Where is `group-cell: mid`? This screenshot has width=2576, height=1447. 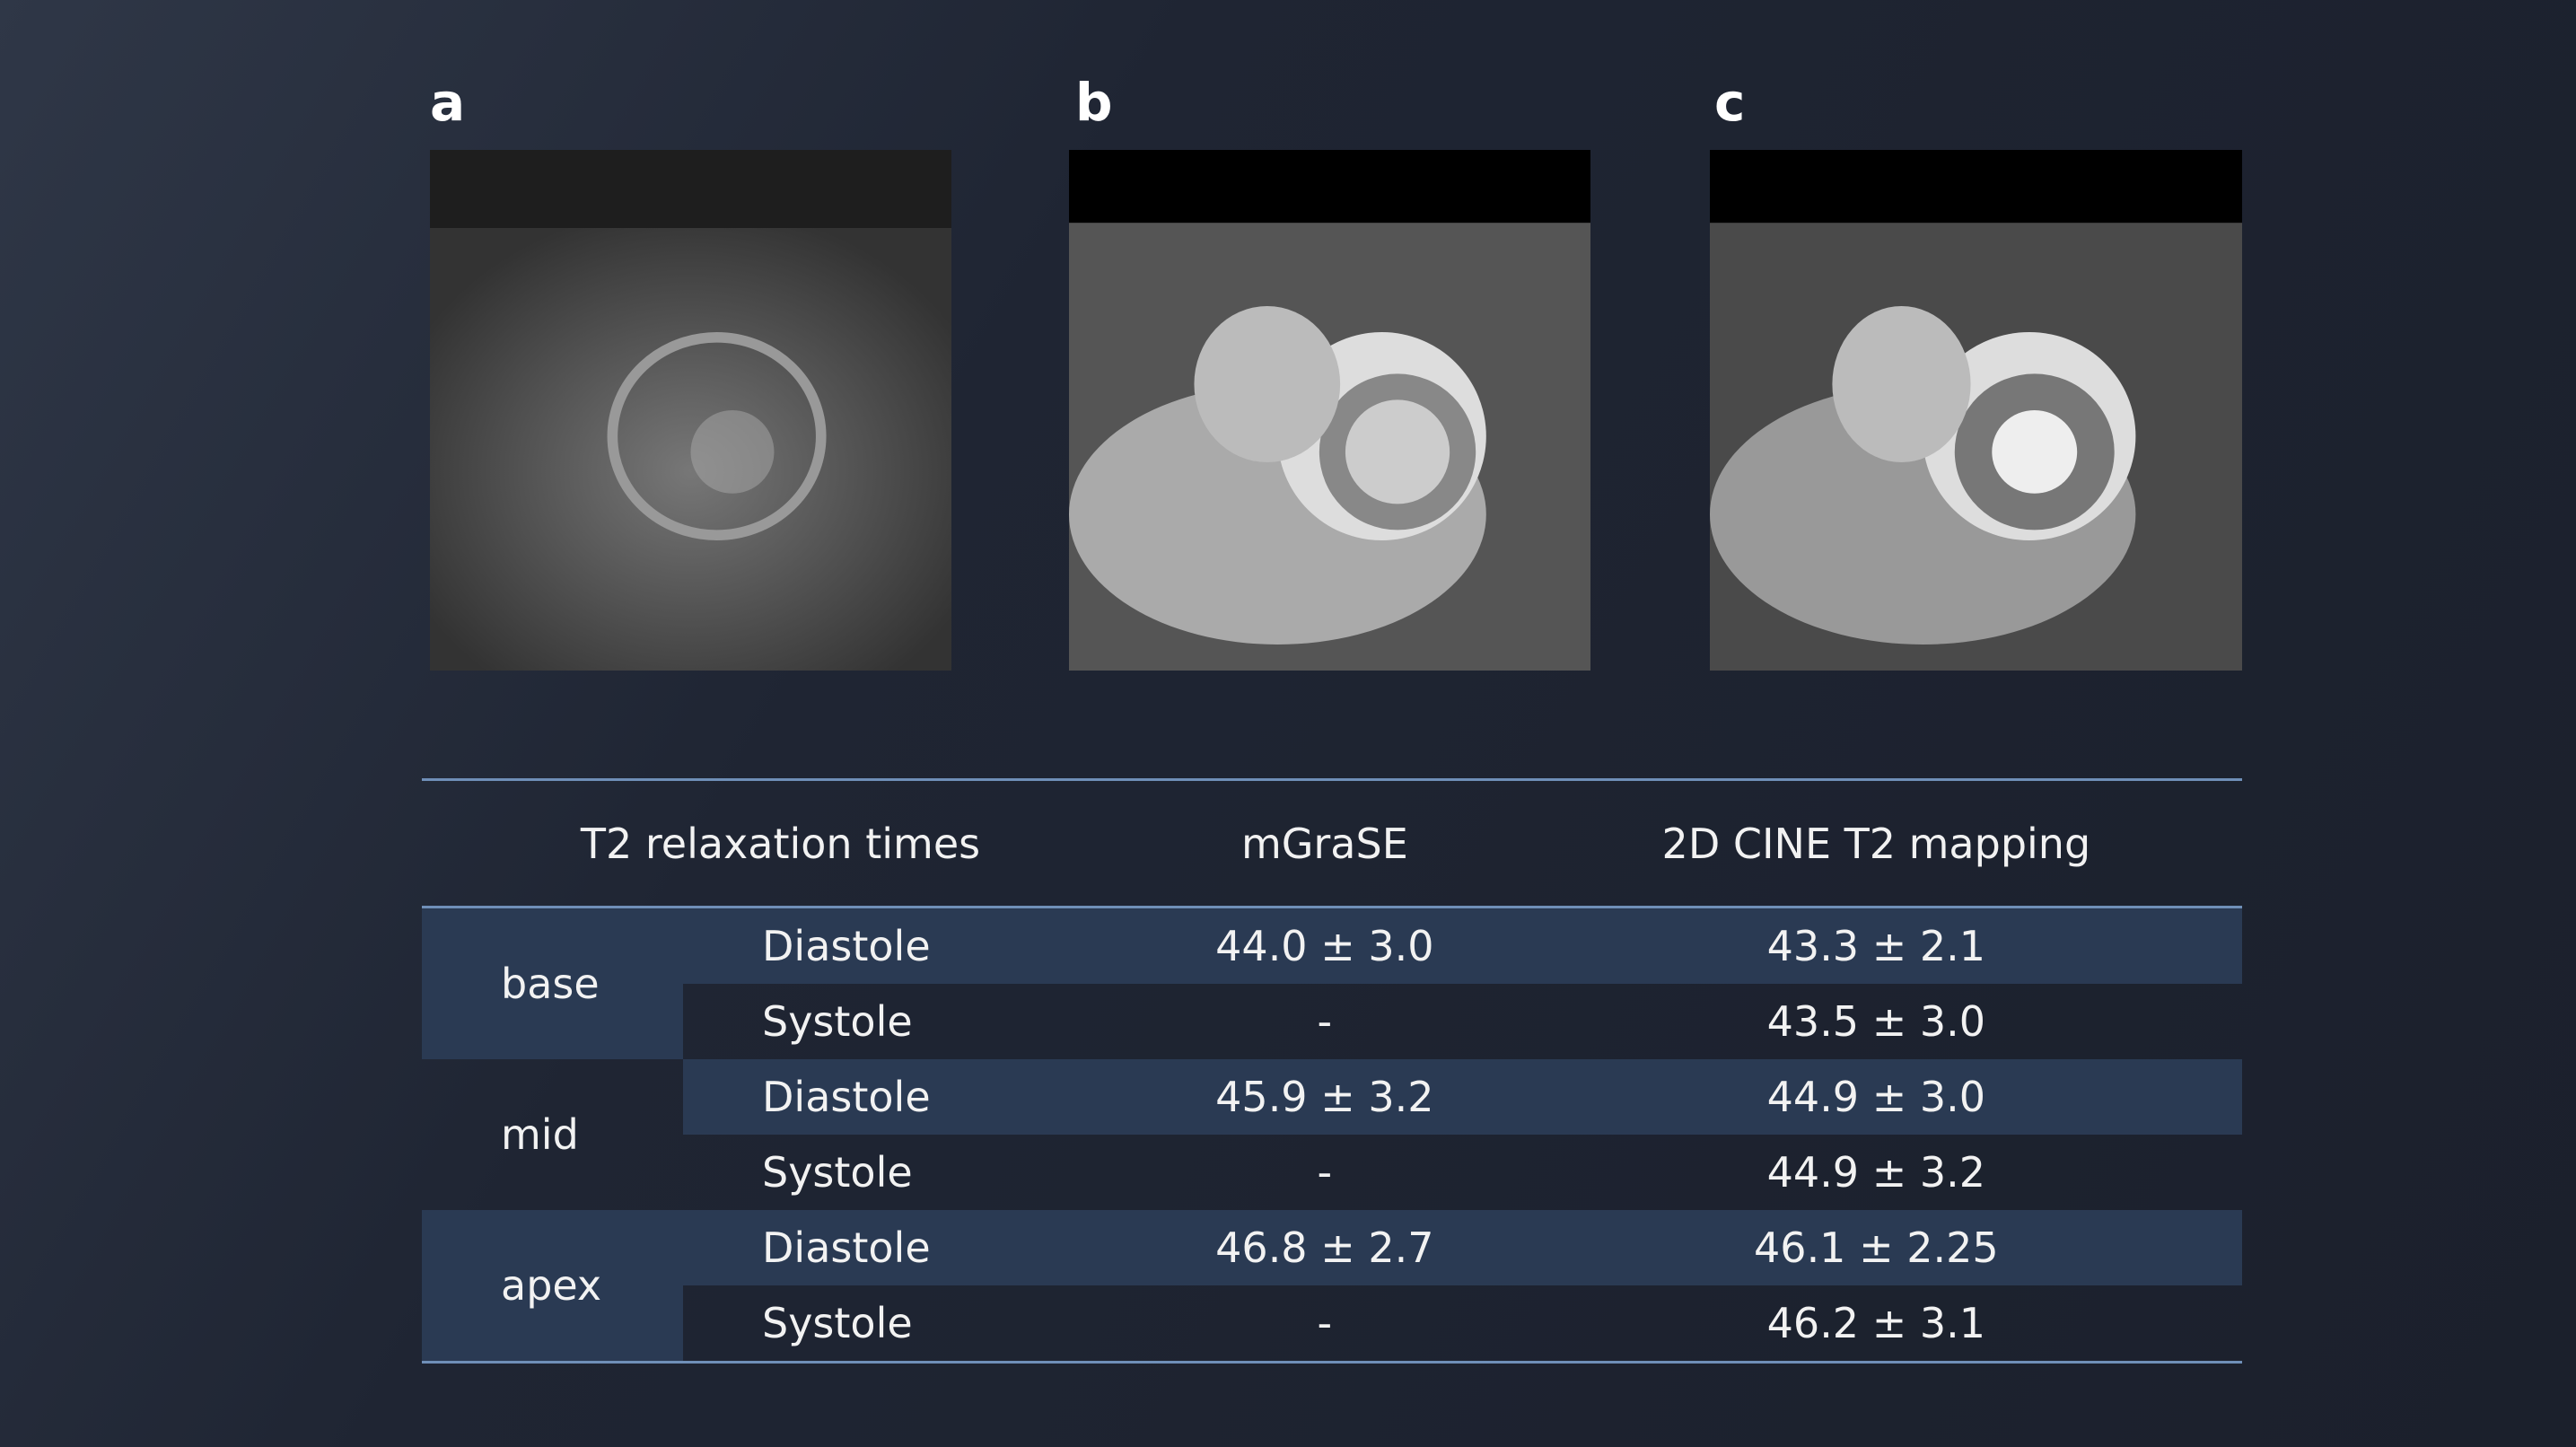
group-cell: mid is located at coordinates (540, 1134).